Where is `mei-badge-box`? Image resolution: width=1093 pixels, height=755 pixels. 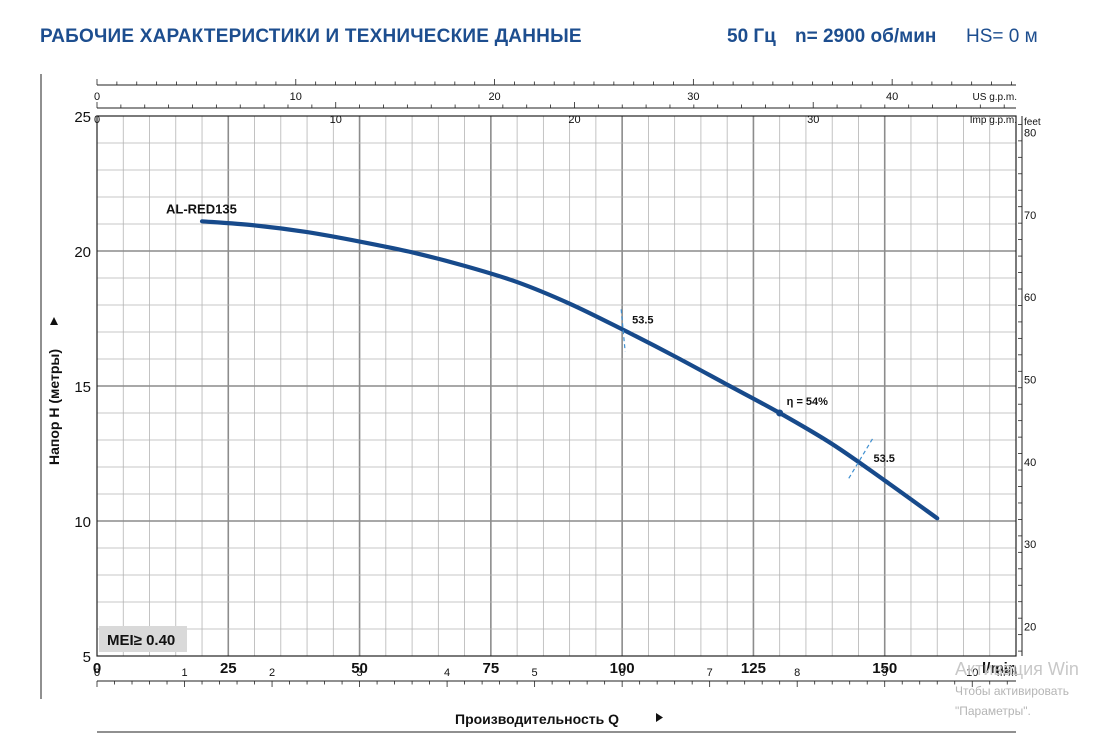
mei-badge-box is located at coordinates (143, 639).